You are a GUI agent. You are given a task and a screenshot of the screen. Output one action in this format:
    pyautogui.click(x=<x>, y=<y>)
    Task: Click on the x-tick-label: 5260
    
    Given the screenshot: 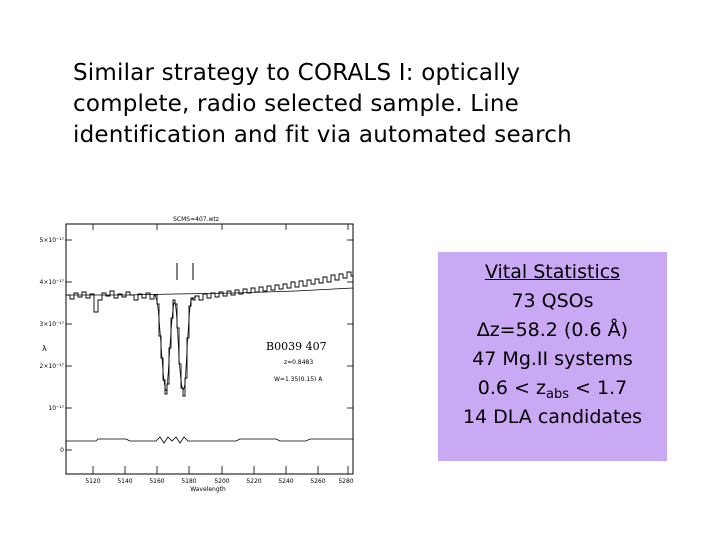 What is the action you would take?
    pyautogui.click(x=317, y=481)
    